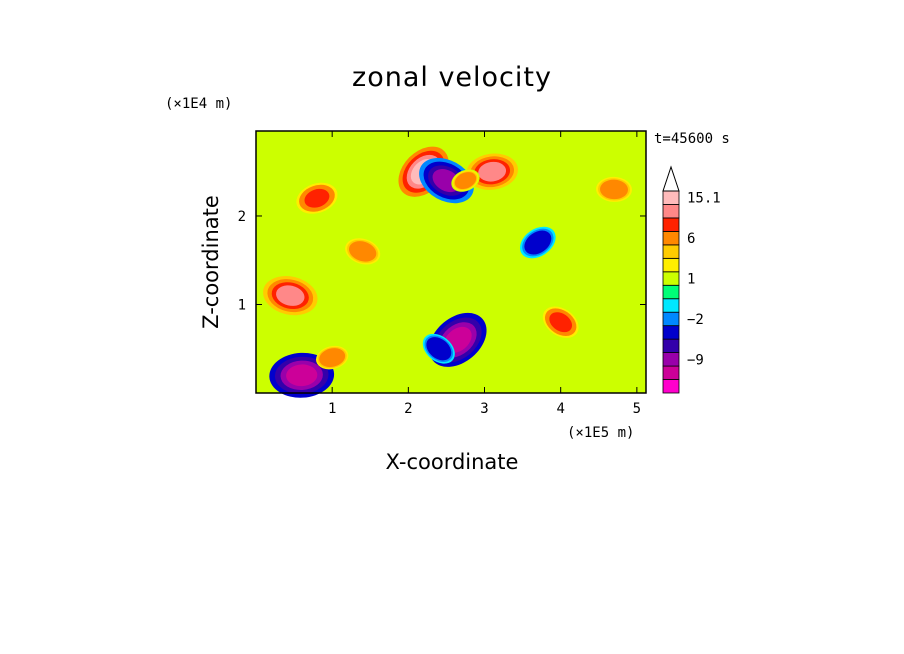  I want to click on colorbar-tick-label: 6, so click(691, 239).